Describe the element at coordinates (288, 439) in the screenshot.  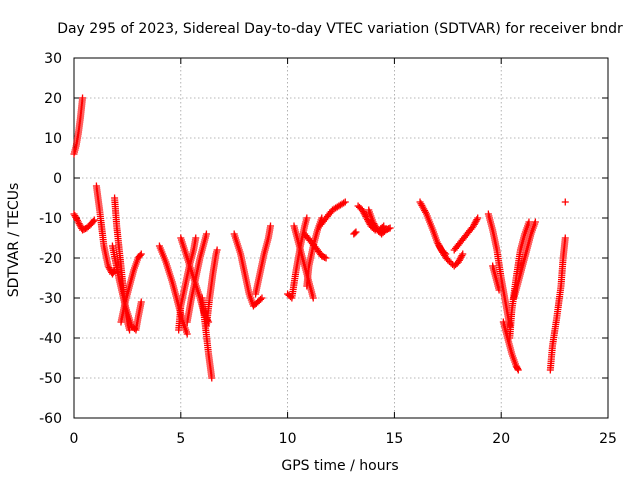
I see `x-tick-label: 10` at that location.